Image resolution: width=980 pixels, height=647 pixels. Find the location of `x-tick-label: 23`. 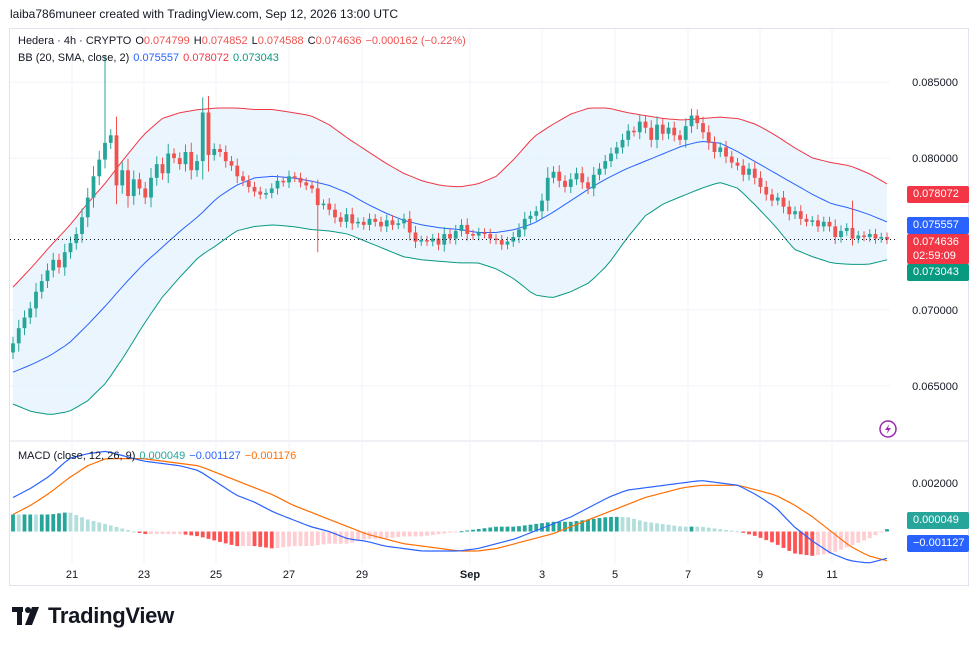

x-tick-label: 23 is located at coordinates (144, 575).